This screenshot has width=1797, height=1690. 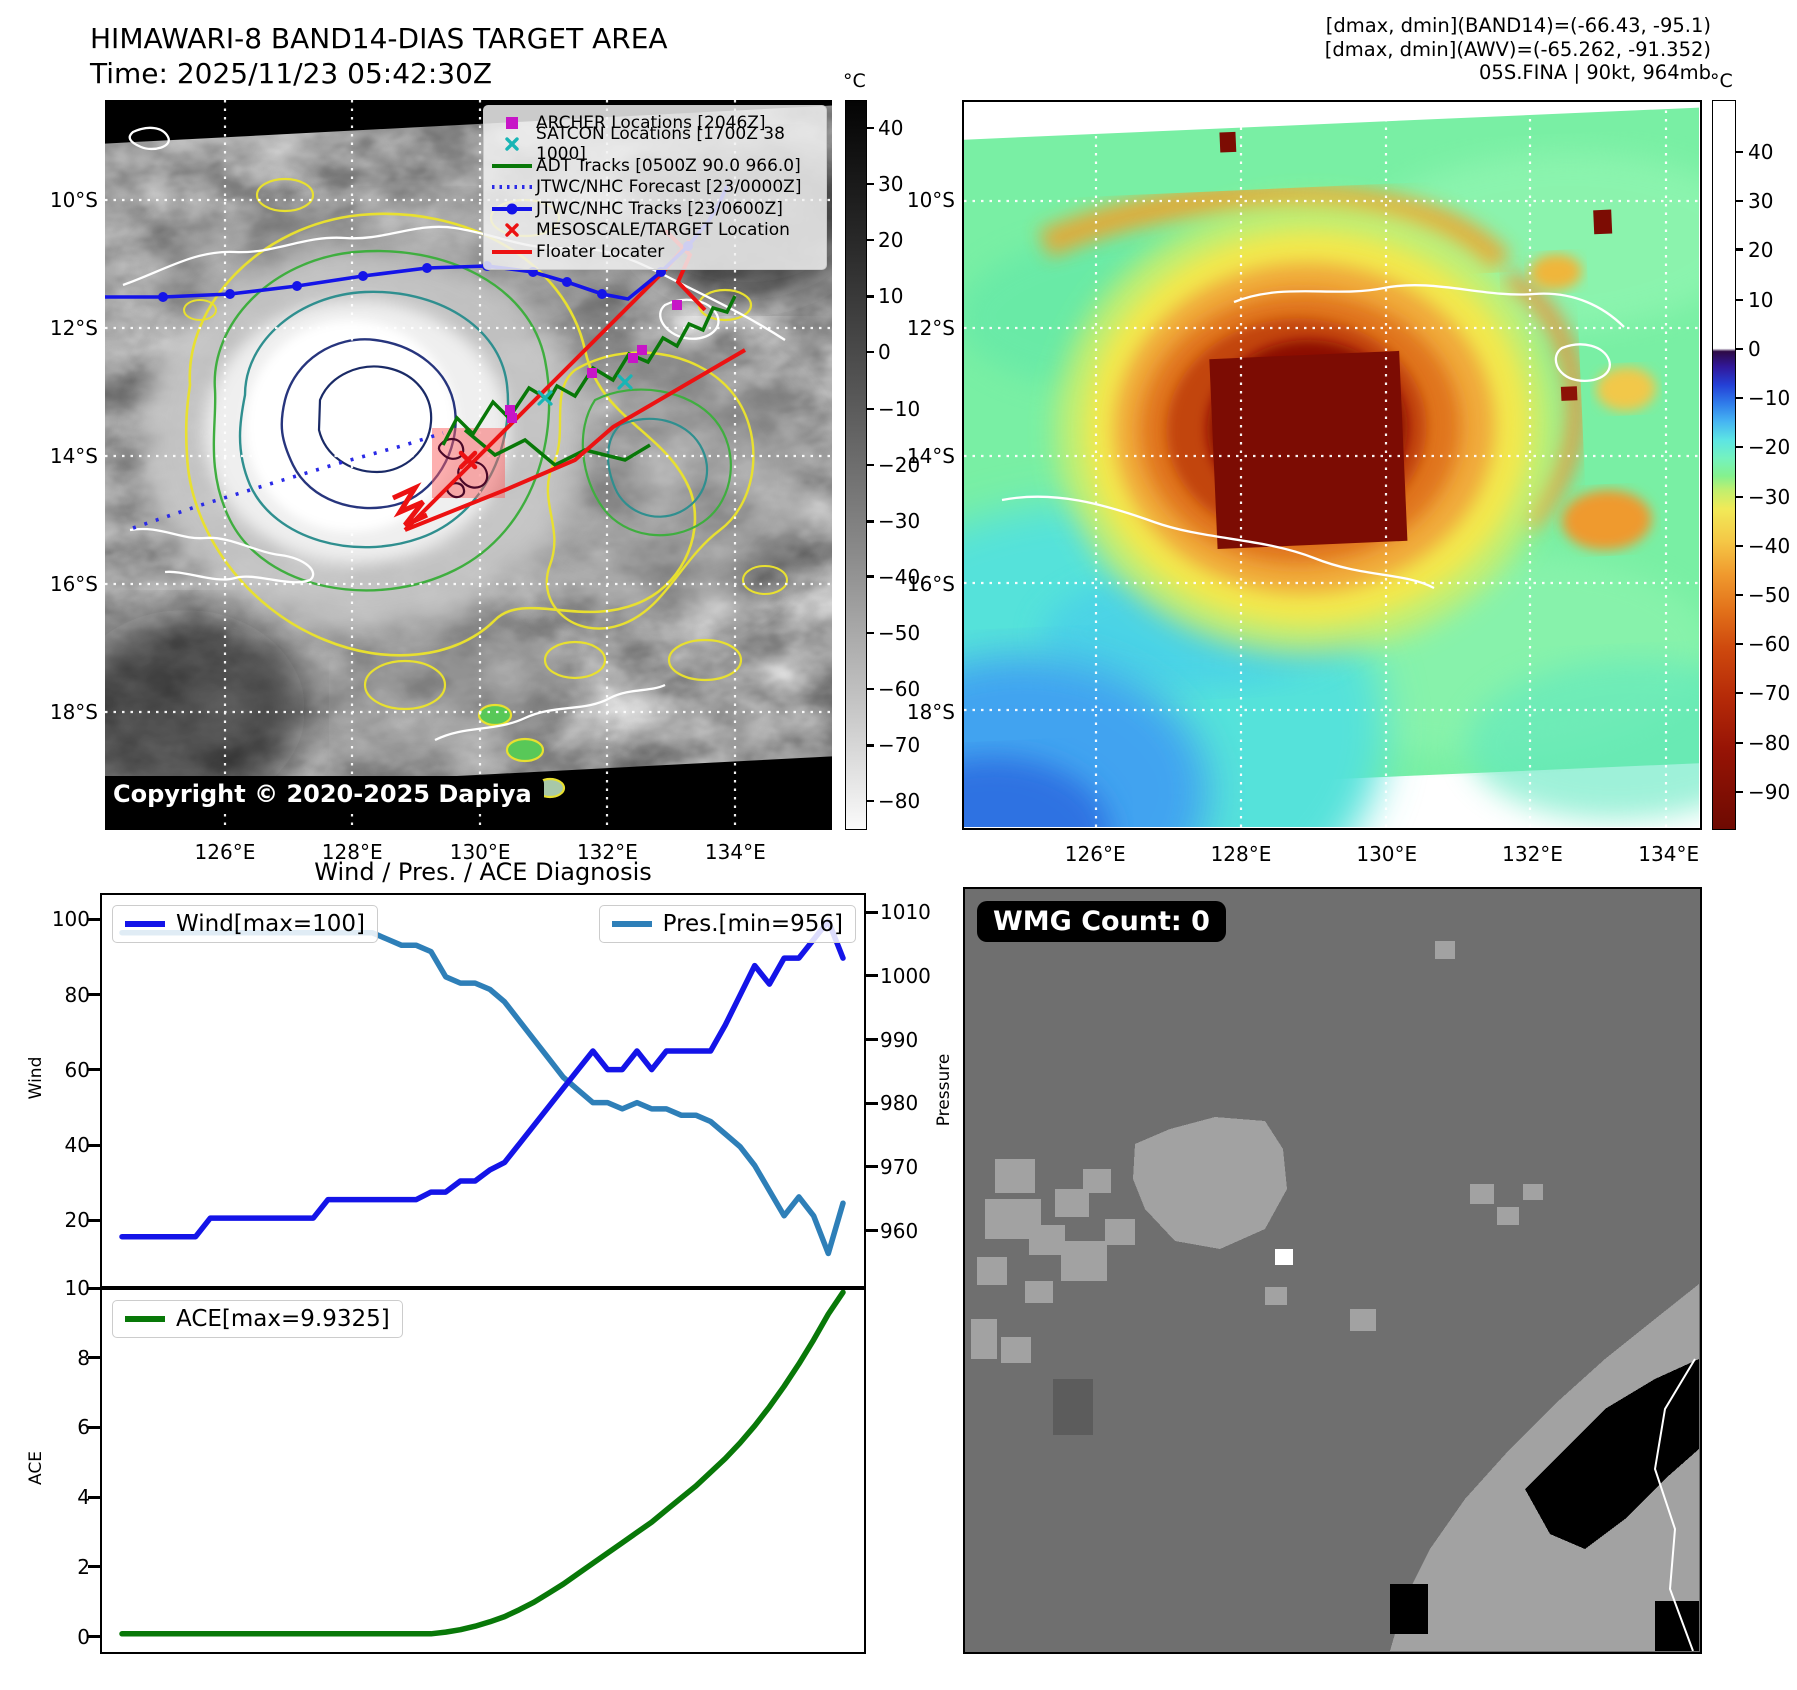 I want to click on dotted-legend-marker, so click(x=512, y=187).